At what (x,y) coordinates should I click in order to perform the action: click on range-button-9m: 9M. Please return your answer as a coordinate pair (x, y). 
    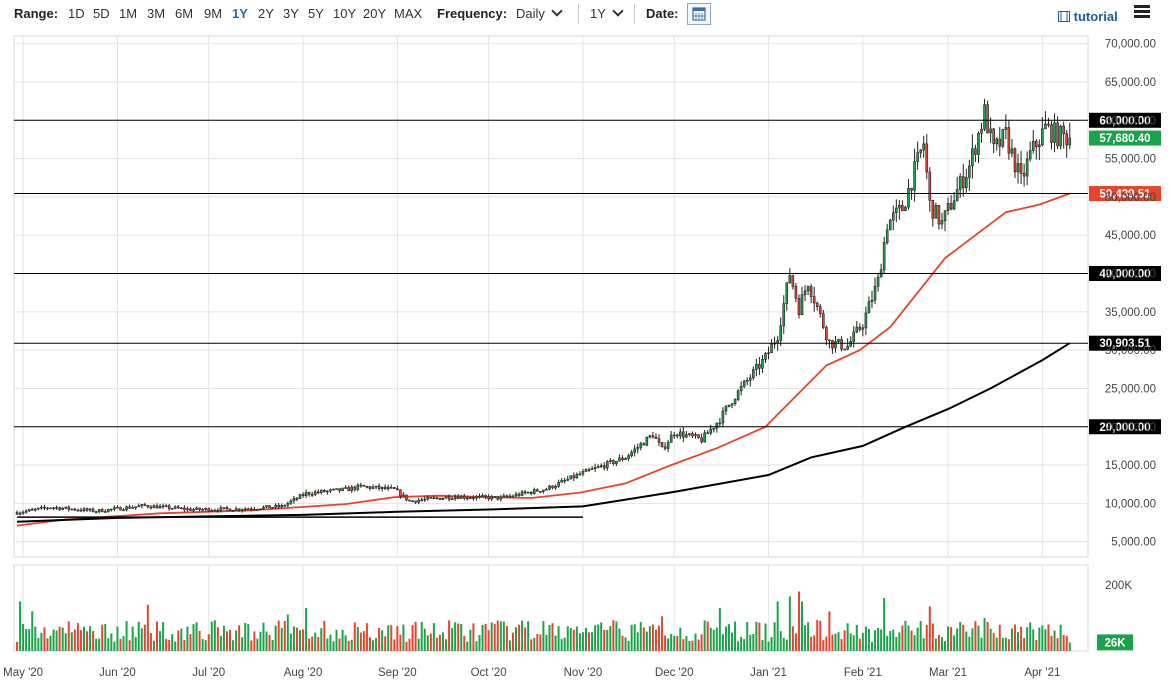
    Looking at the image, I should click on (213, 13).